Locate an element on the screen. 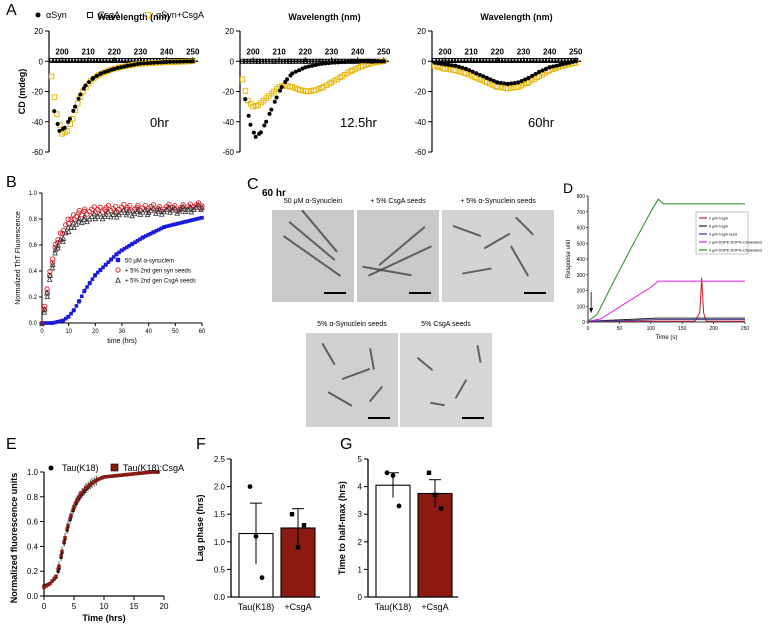 The height and width of the screenshot is (631, 781). cd-x-tick-label: 230 is located at coordinates (141, 51).